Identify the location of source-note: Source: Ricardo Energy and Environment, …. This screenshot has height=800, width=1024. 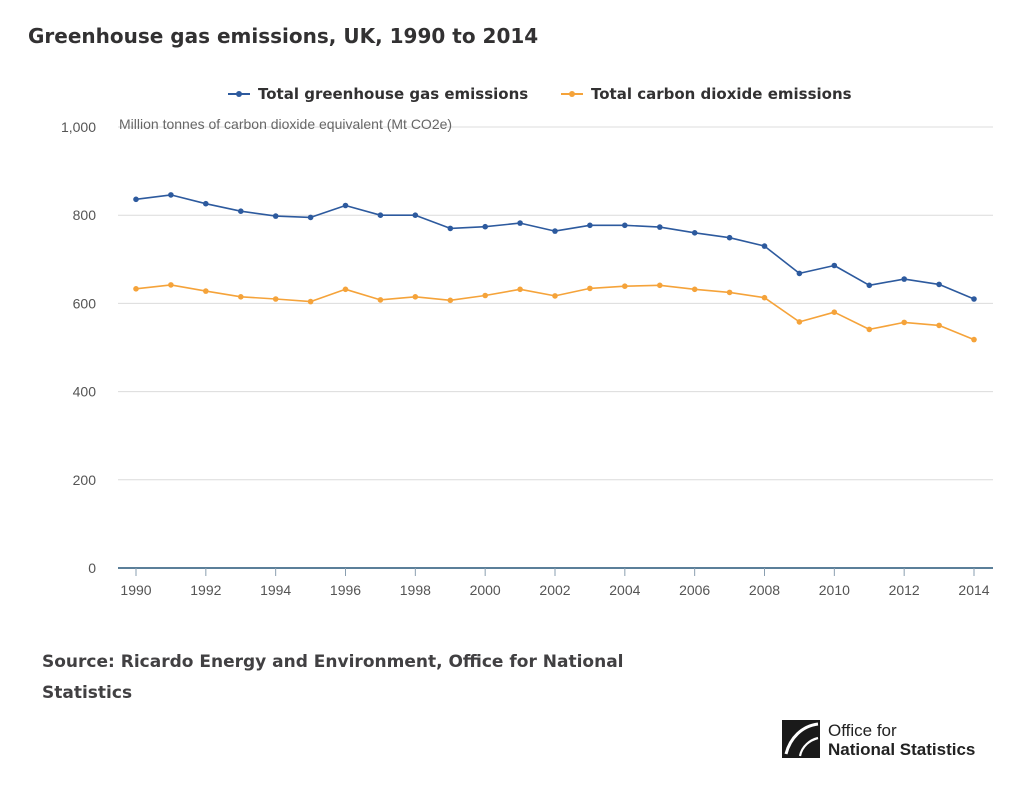
(333, 677).